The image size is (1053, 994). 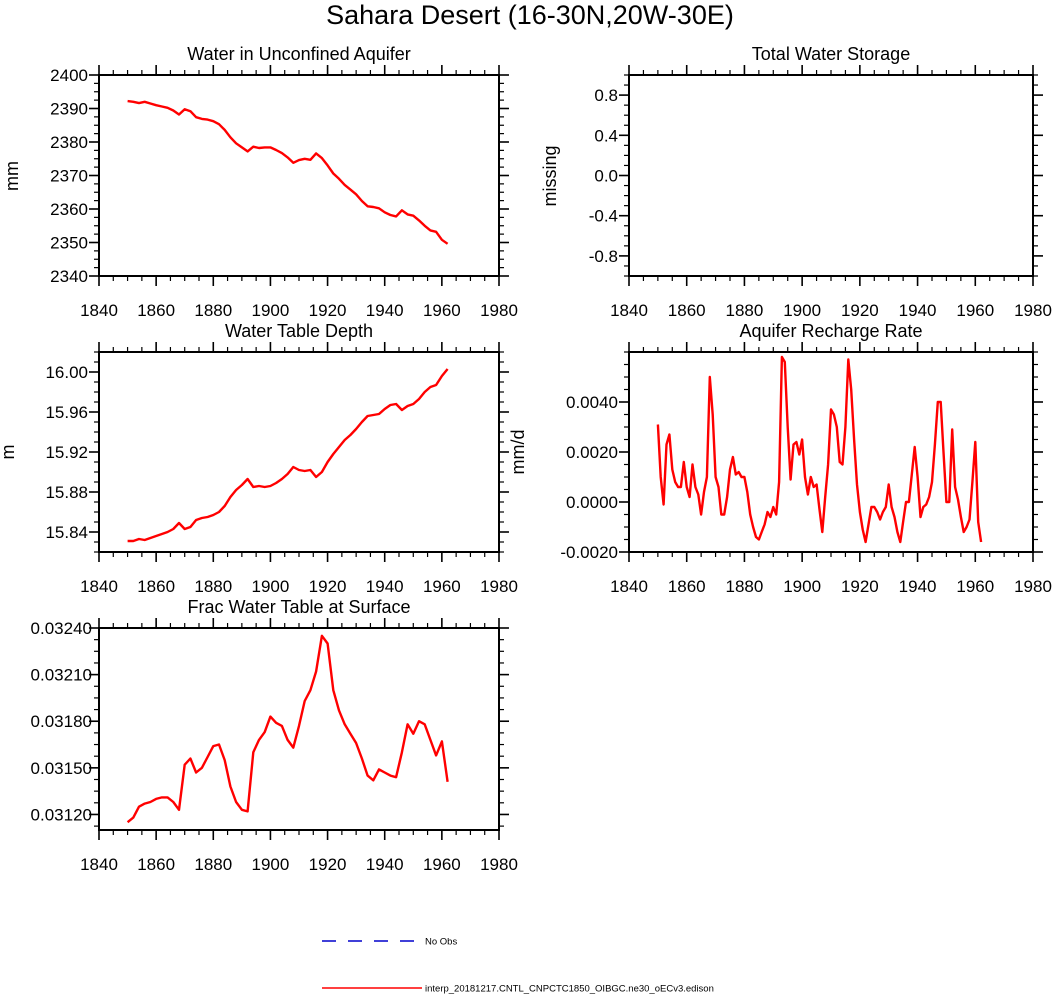 I want to click on y-tick-label: 0.03180, so click(x=61, y=721).